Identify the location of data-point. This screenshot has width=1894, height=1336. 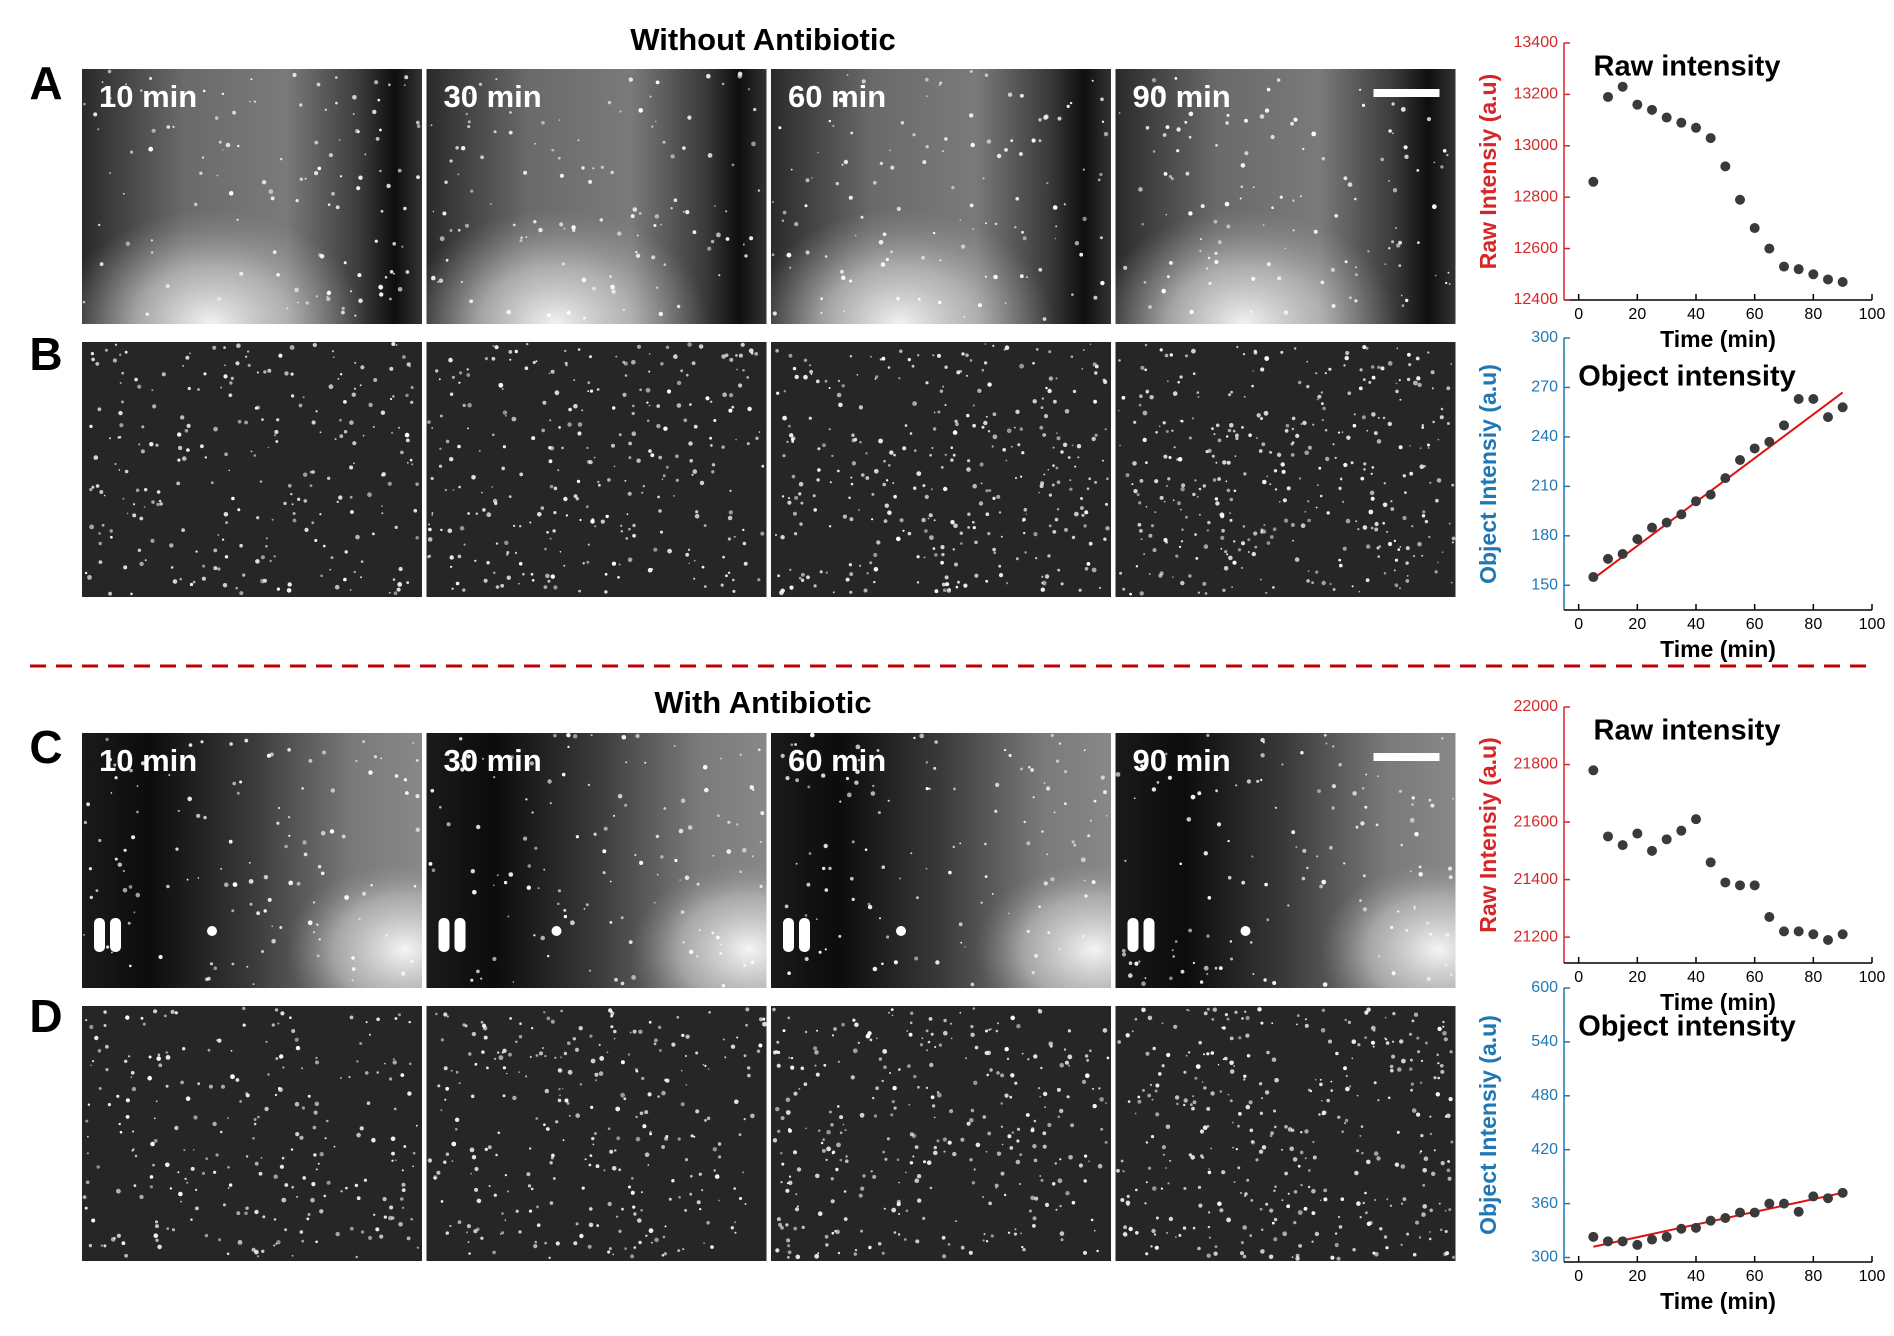
(1769, 1204).